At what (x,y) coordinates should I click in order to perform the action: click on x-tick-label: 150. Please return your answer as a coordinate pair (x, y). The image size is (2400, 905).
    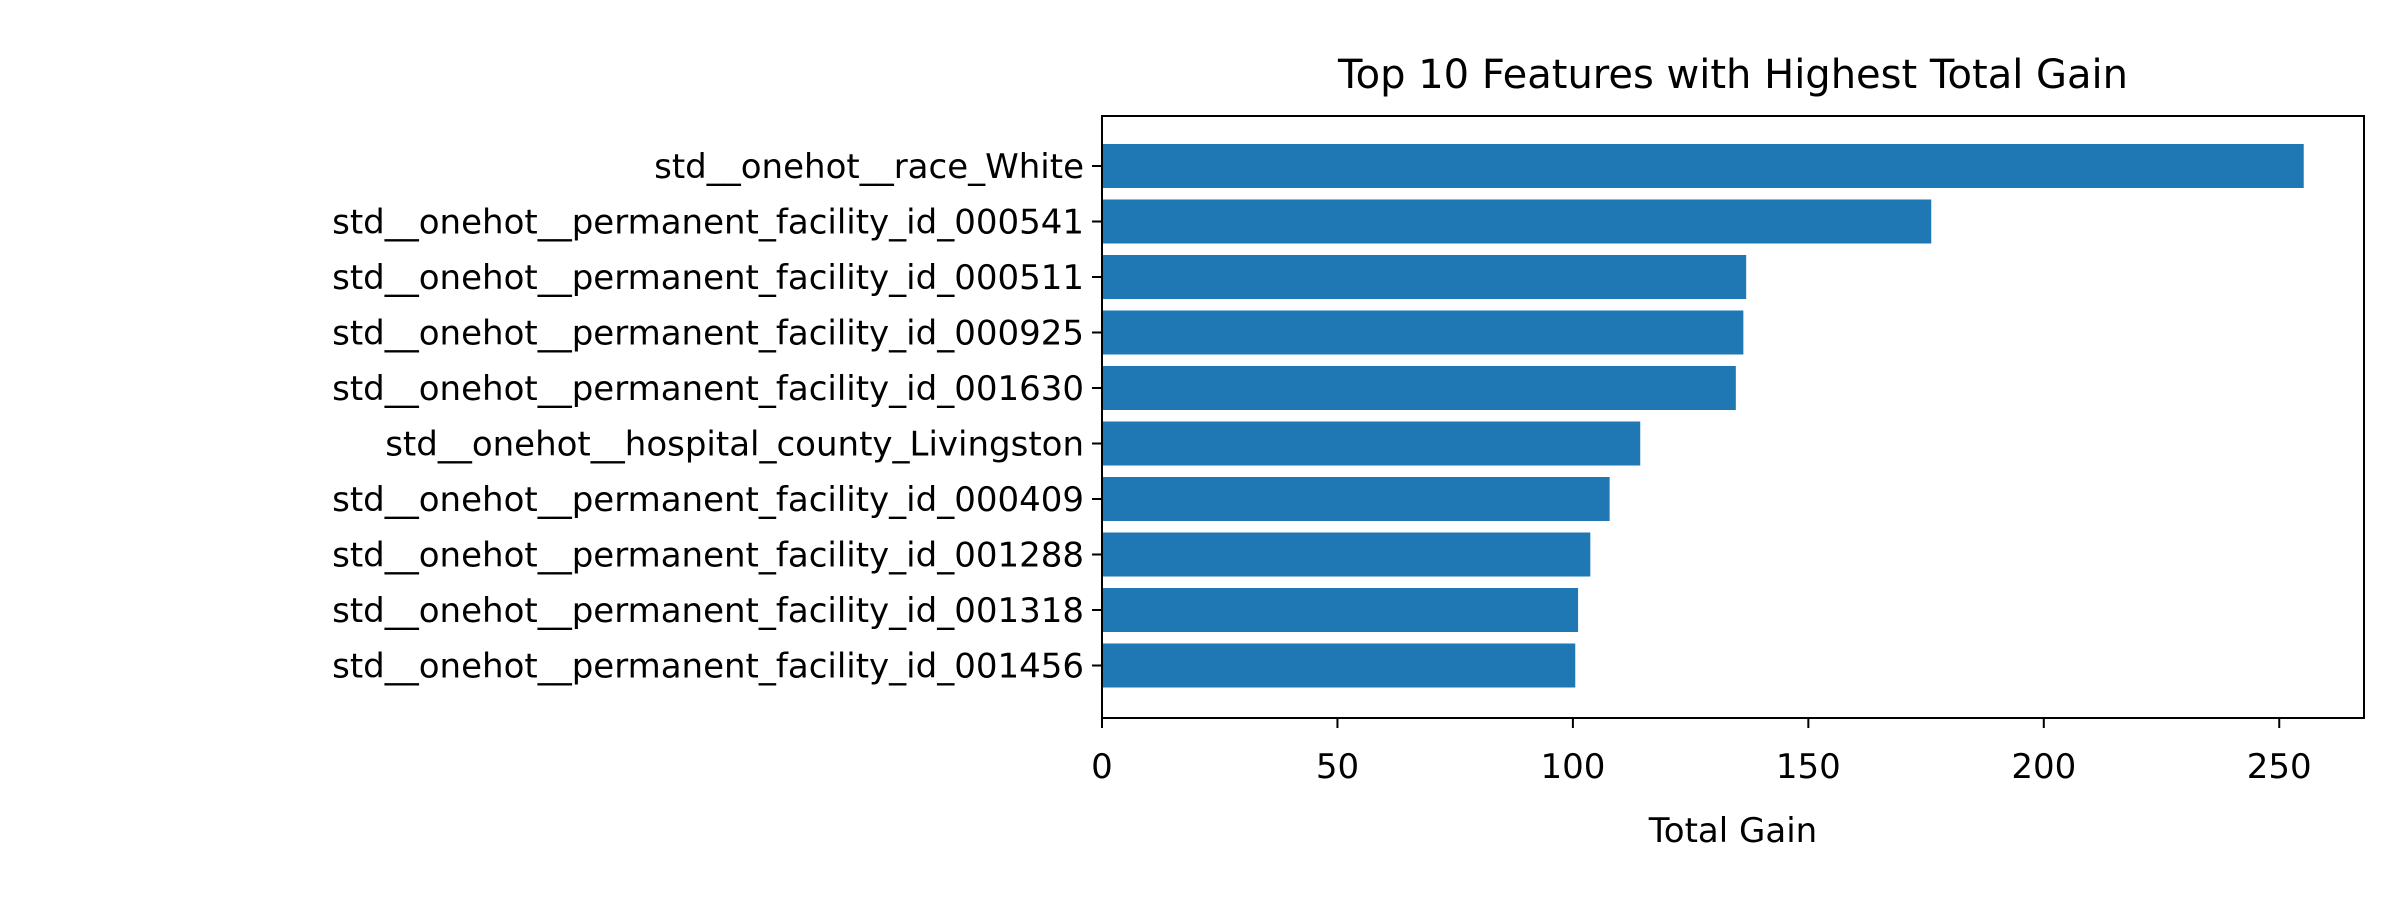
    Looking at the image, I should click on (1808, 767).